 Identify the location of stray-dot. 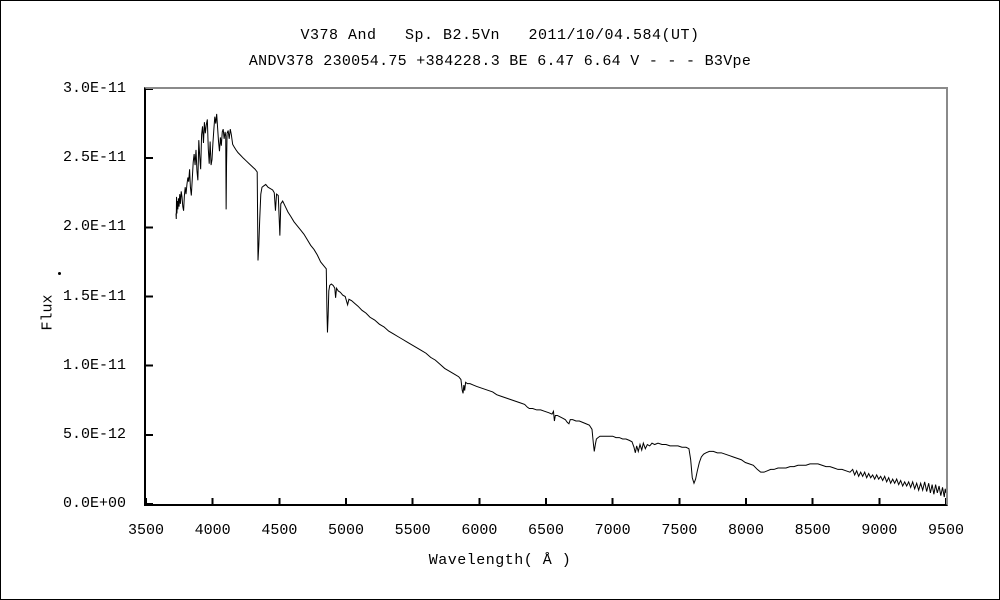
(59, 273).